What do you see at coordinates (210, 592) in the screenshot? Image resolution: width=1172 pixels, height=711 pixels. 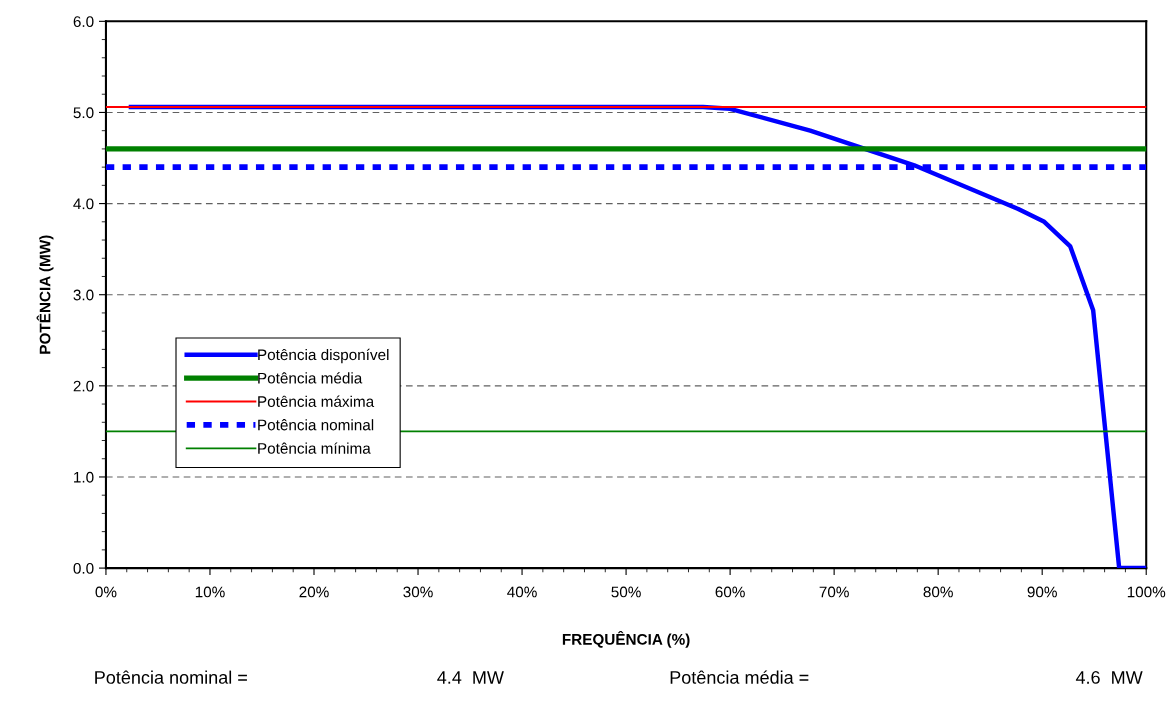 I see `x-tick-label: 10%` at bounding box center [210, 592].